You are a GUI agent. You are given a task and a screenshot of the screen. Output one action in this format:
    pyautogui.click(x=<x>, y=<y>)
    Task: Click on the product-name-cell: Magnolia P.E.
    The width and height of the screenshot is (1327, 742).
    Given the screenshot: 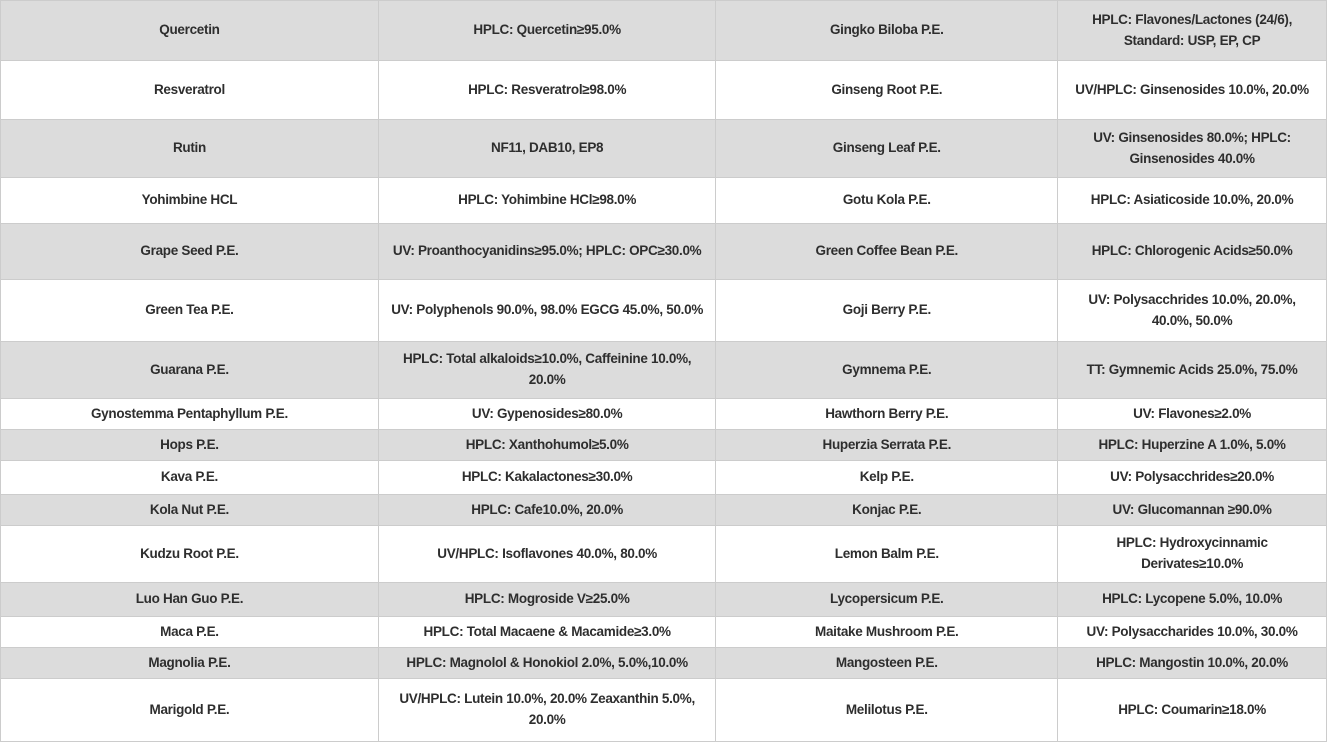 What is the action you would take?
    pyautogui.click(x=190, y=663)
    